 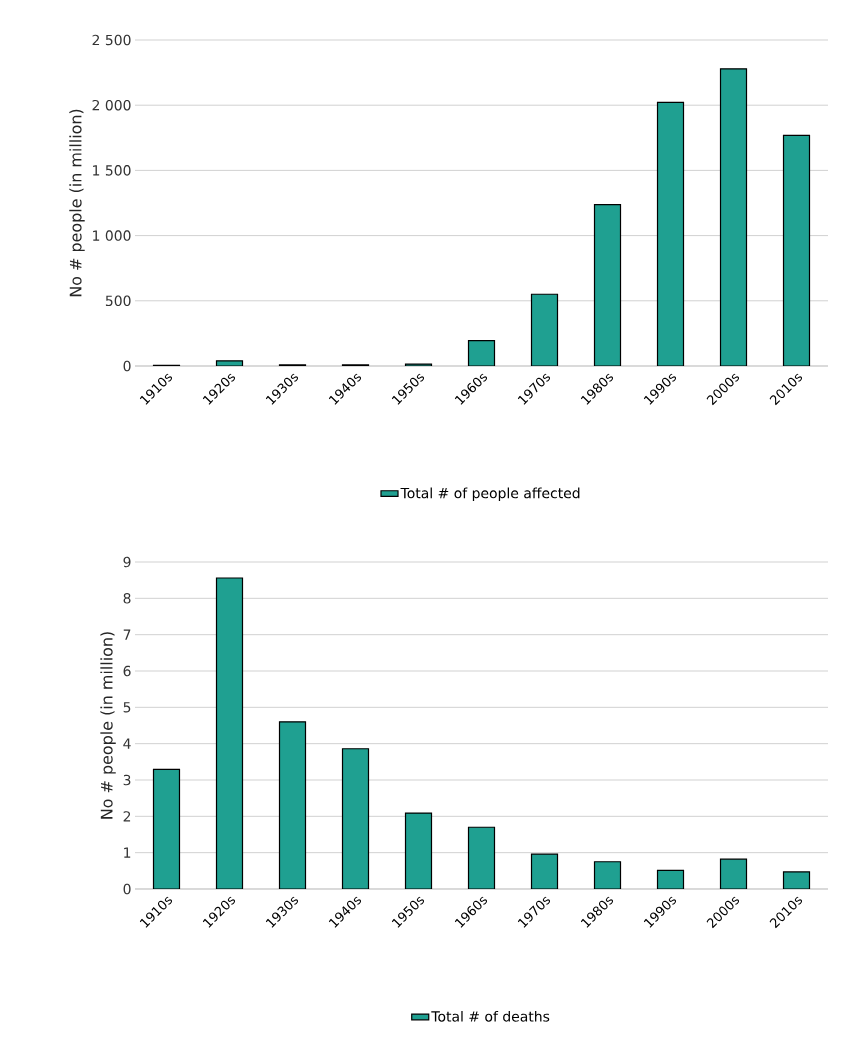 I want to click on y-tick-label: 7, so click(x=127, y=634).